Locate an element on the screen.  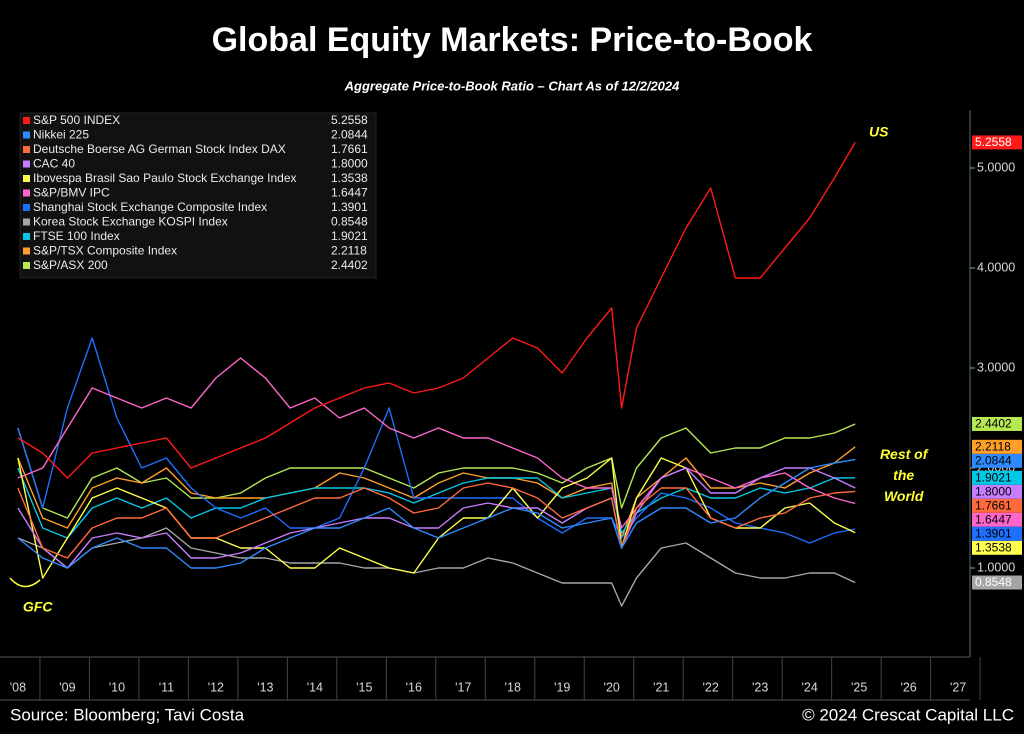
x-tick-label: '14 is located at coordinates (315, 687).